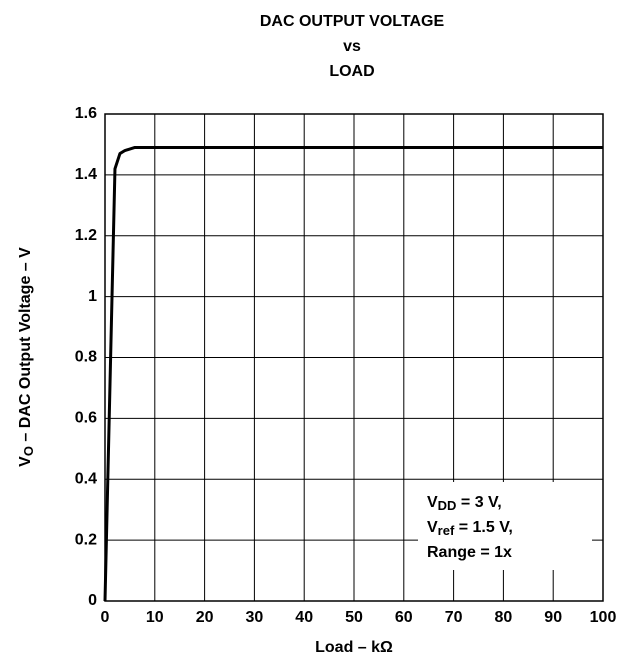  Describe the element at coordinates (92, 600) in the screenshot. I see `y-tick-label: 0` at that location.